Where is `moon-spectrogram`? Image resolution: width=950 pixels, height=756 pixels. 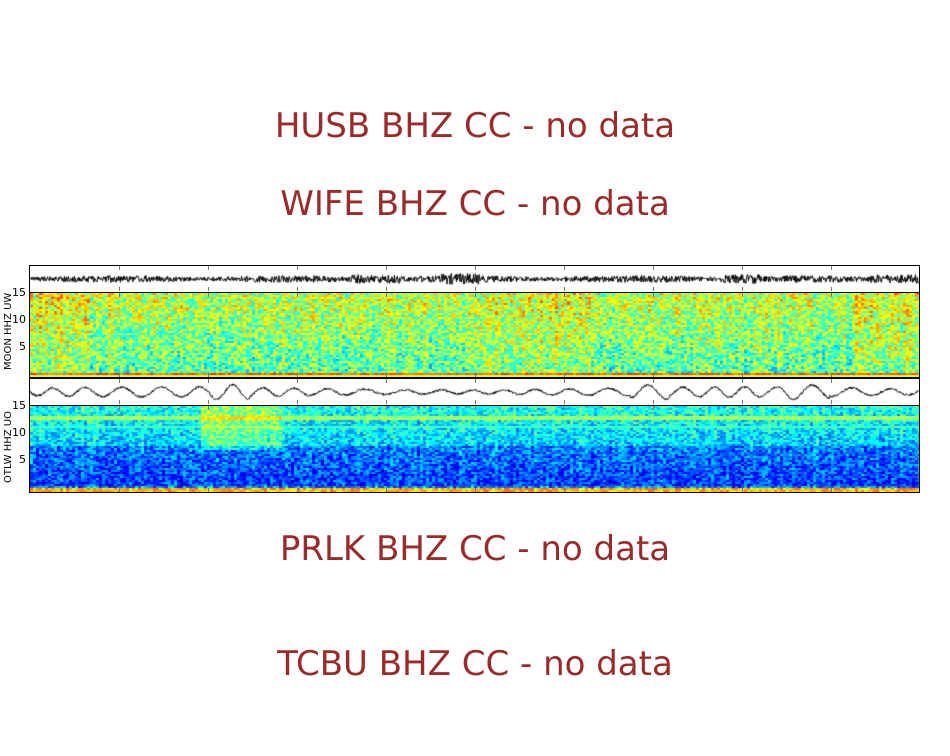 moon-spectrogram is located at coordinates (474, 335).